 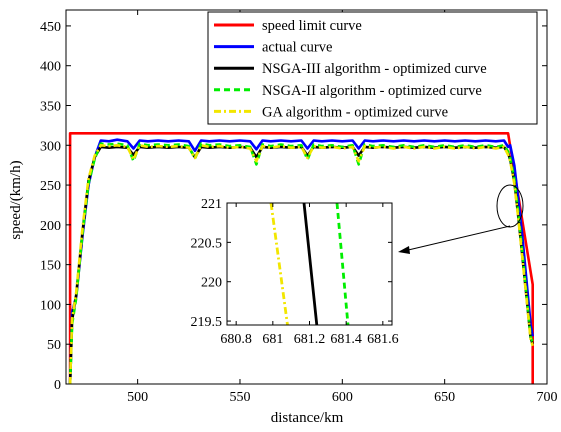 I want to click on inset-x-tick-label: 681.4, so click(x=346, y=339).